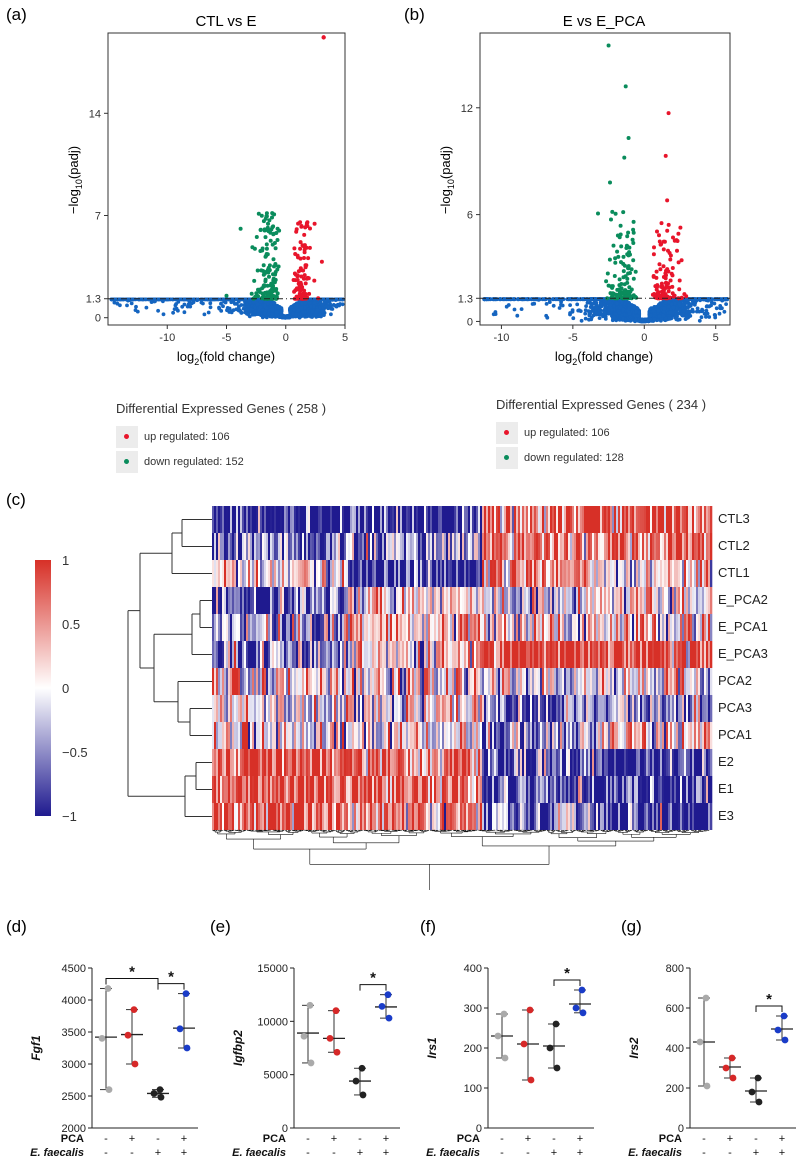 This screenshot has width=800, height=1169. Describe the element at coordinates (605, 179) in the screenshot. I see `volcano-b-frame` at that location.